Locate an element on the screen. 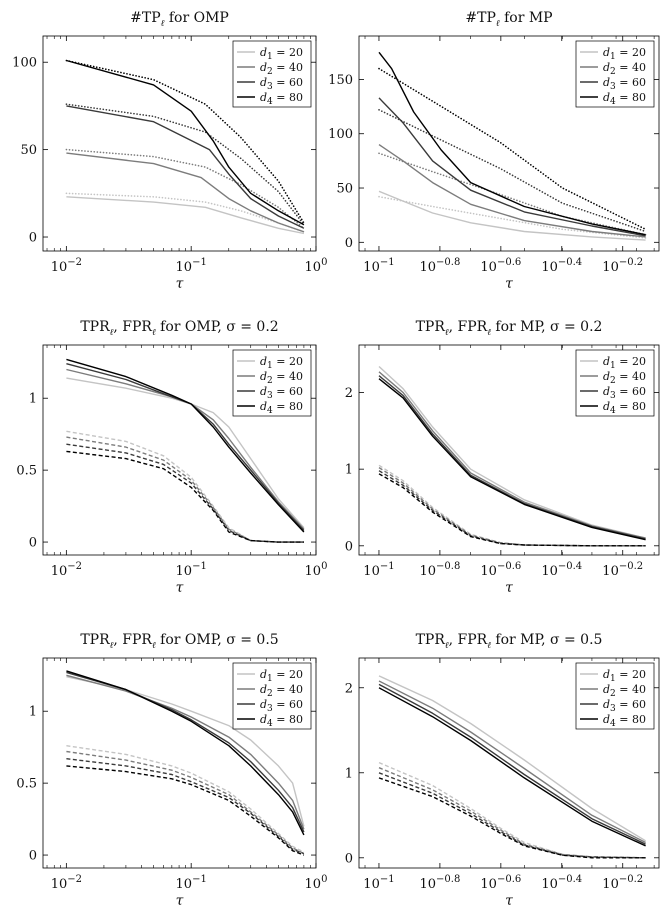 Image resolution: width=668 pixels, height=909 pixels. y-tick-label: 50 is located at coordinates (28, 150).